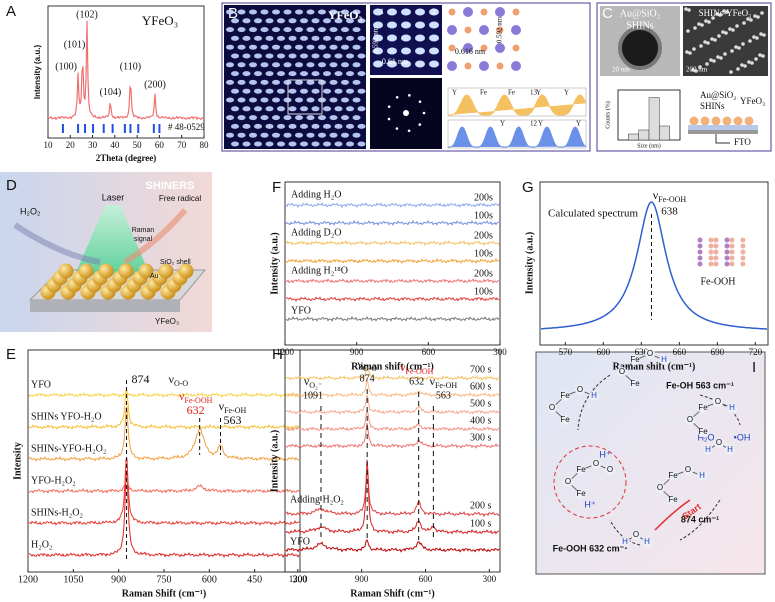 The width and height of the screenshot is (775, 602). Describe the element at coordinates (164, 492) in the screenshot. I see `spectrum` at that location.